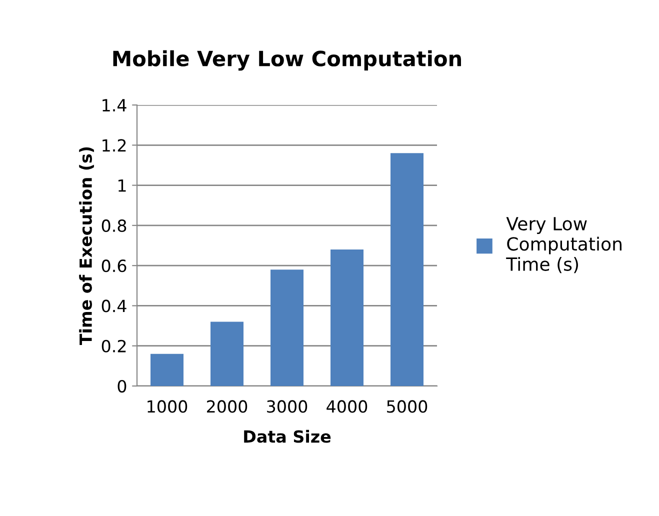 This screenshot has width=659, height=516. What do you see at coordinates (114, 346) in the screenshot?
I see `y-tick-label: 0.2` at bounding box center [114, 346].